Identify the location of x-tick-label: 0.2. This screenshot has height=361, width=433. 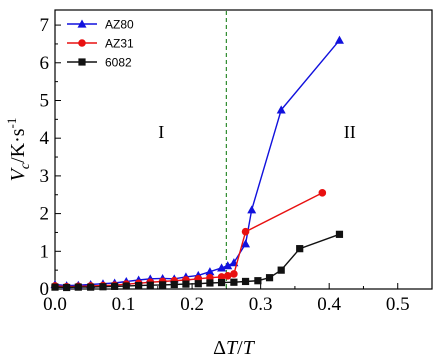
(192, 304).